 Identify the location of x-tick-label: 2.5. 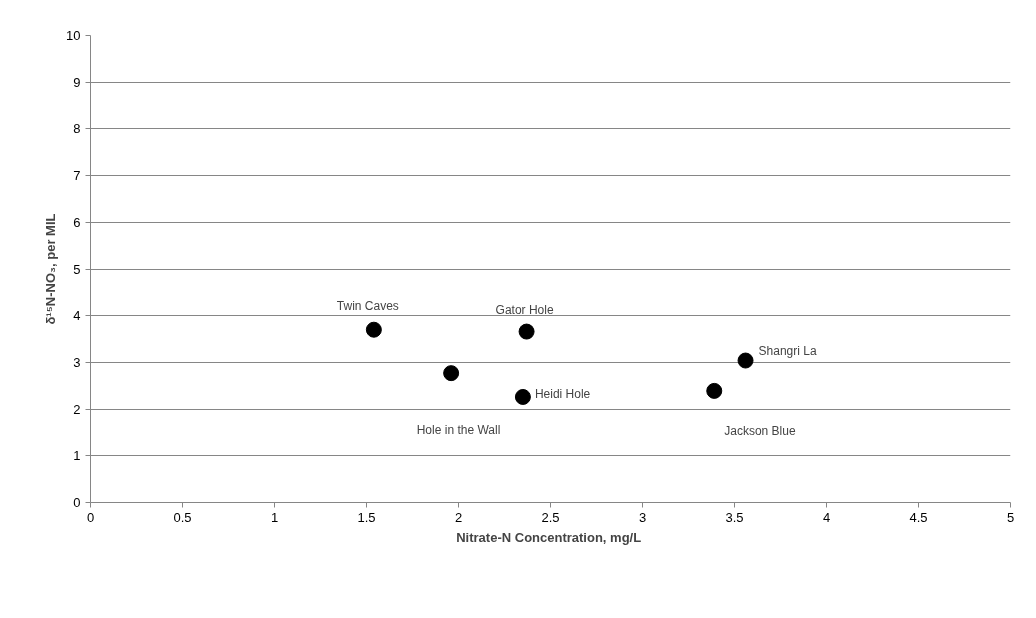
(550, 517).